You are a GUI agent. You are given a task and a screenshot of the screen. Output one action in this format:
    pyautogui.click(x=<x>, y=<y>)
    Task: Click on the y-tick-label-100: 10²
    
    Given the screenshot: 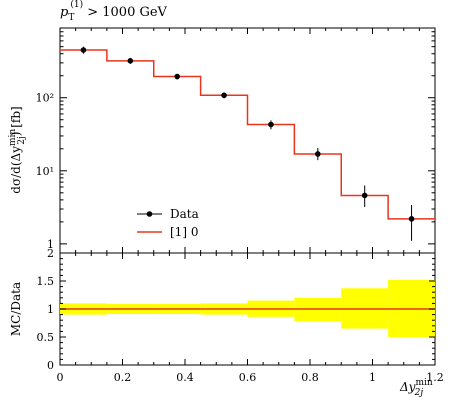 What is the action you would take?
    pyautogui.click(x=45, y=98)
    